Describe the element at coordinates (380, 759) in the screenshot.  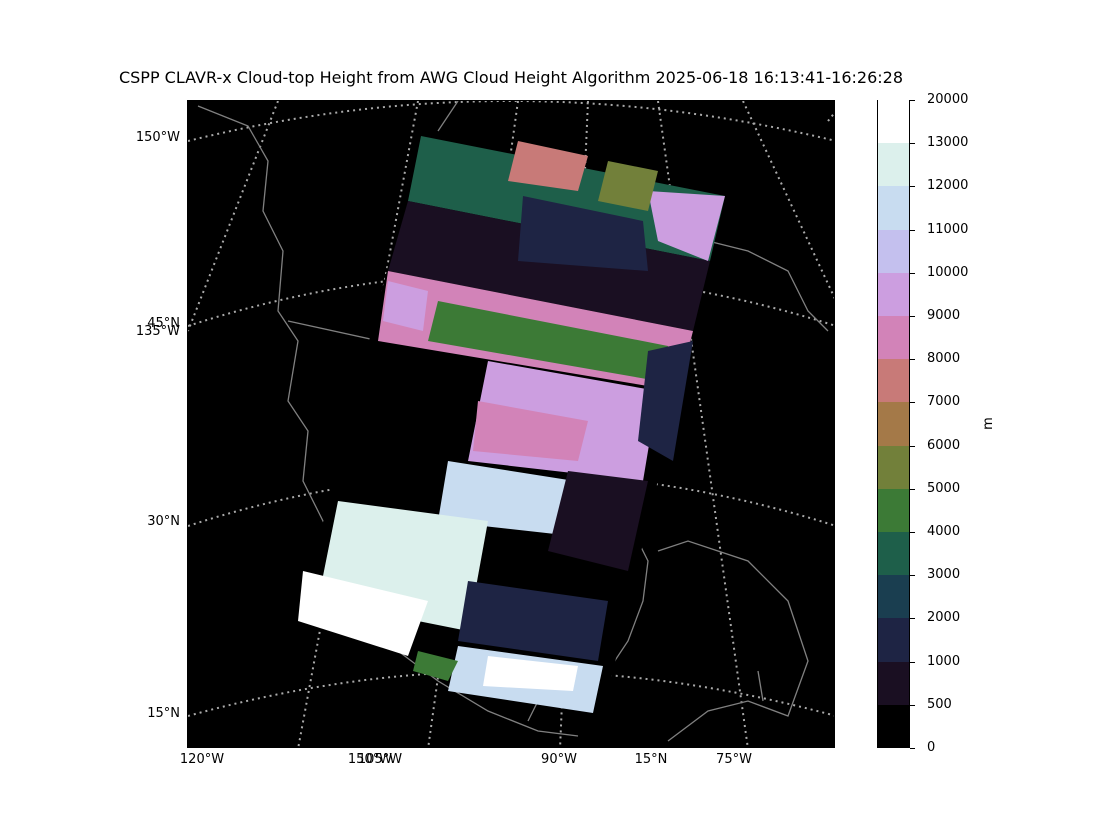
I see `lon-label-105w: 105°W` at that location.